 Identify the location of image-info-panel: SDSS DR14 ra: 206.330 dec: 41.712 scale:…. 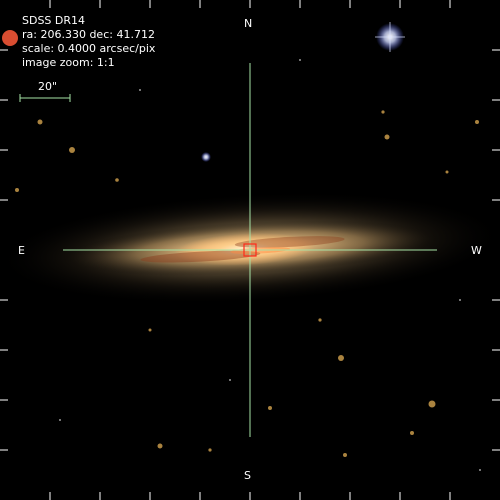
(88, 42).